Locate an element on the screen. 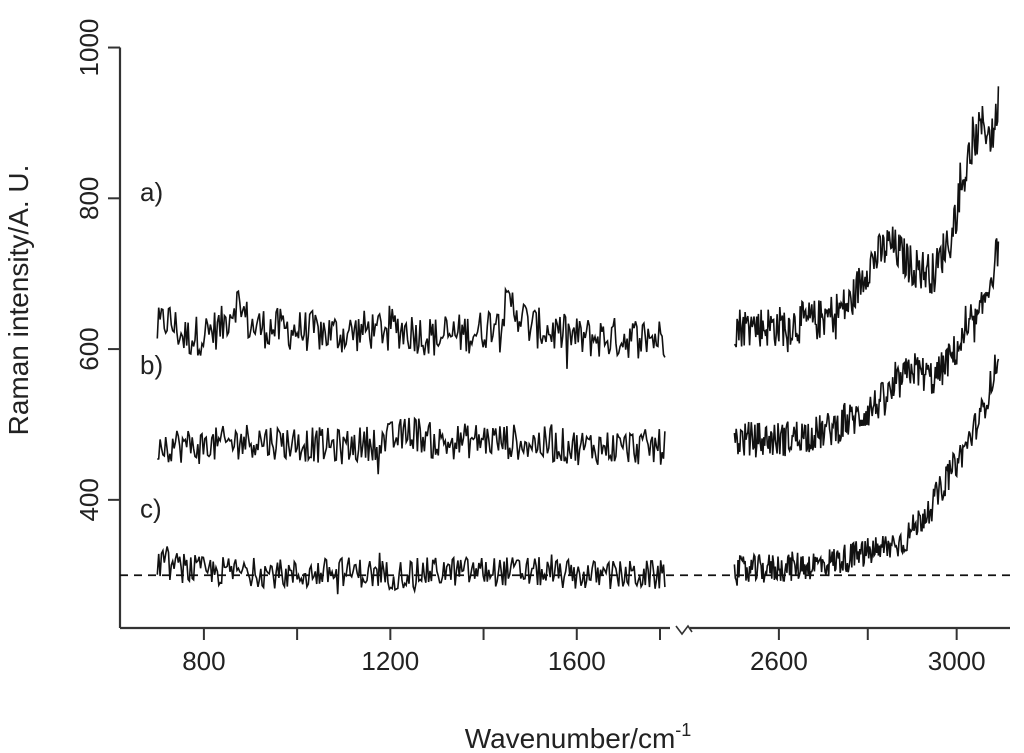 The image size is (1024, 753). x-tick-label: 1600 is located at coordinates (577, 661).